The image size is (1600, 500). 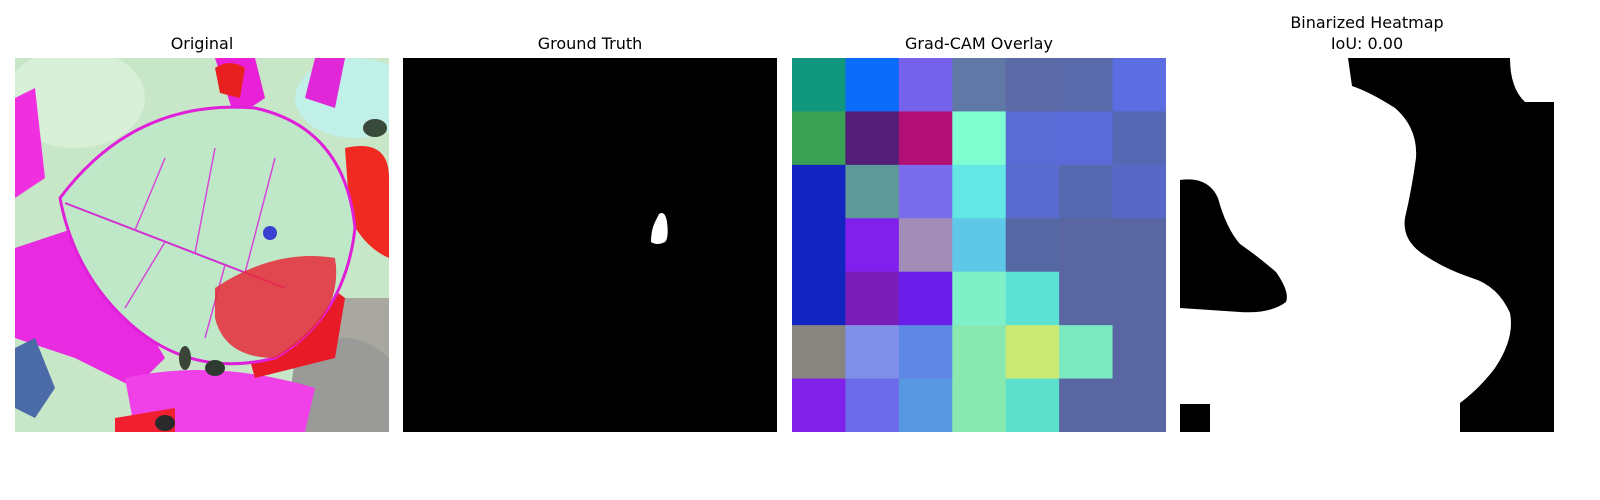 What do you see at coordinates (590, 43) in the screenshot?
I see `panel-title-ground-truth: Ground Truth` at bounding box center [590, 43].